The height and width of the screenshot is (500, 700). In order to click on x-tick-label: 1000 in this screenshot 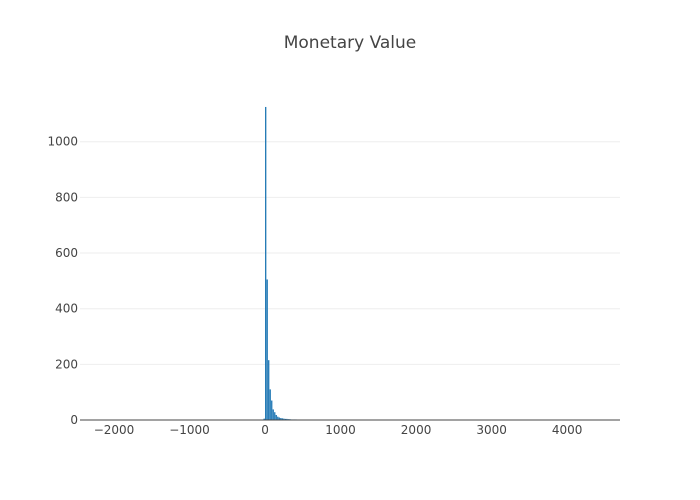, I will do `click(340, 430)`.